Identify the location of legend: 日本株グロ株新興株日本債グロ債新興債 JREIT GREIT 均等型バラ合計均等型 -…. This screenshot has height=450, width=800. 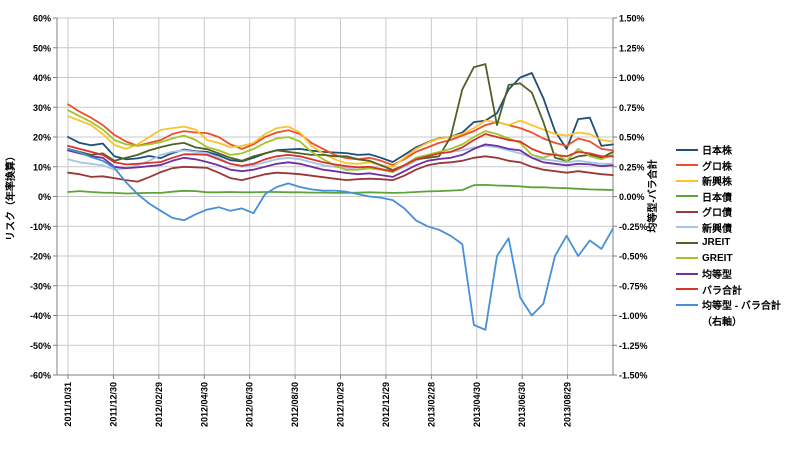
(738, 235).